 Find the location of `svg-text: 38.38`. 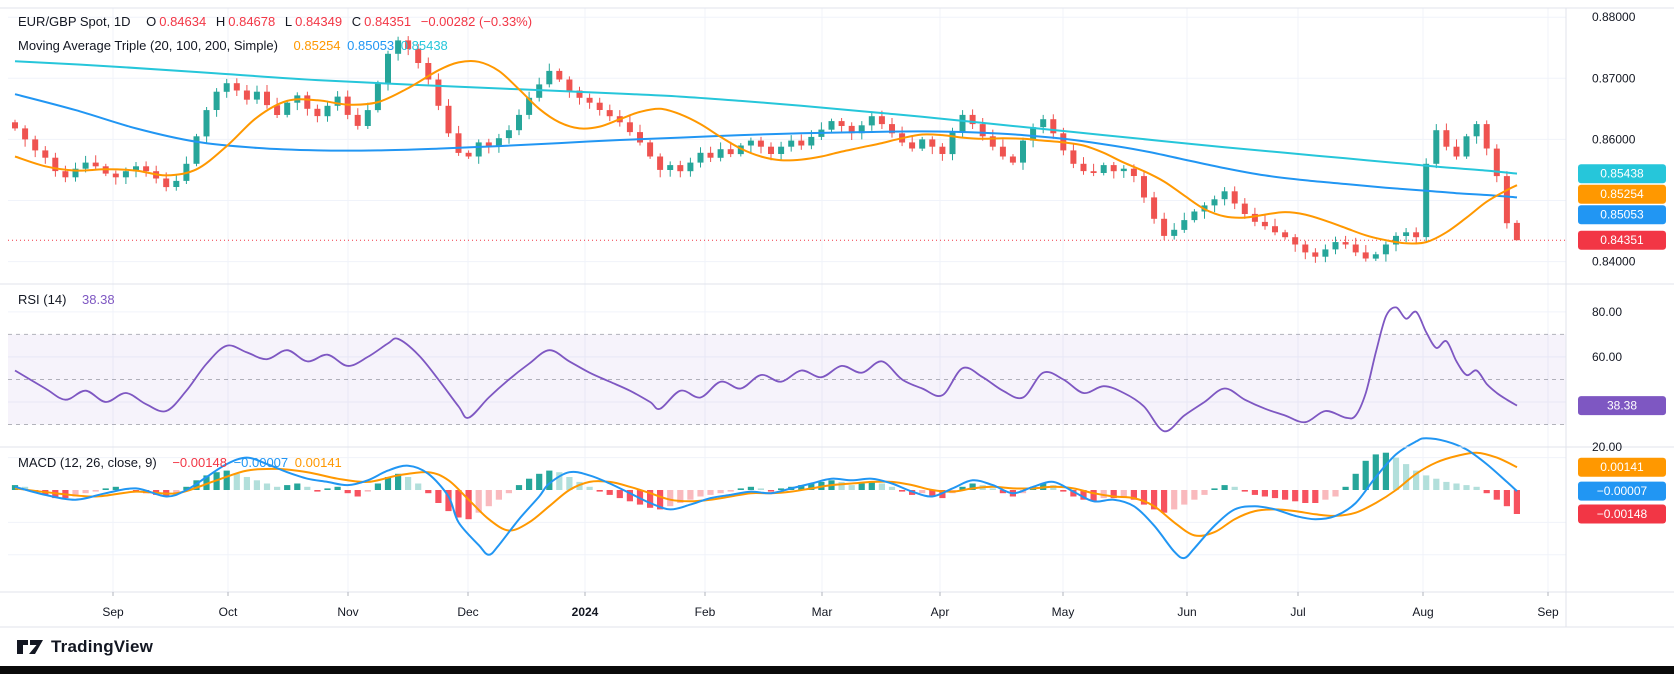

svg-text: 38.38 is located at coordinates (1622, 406).